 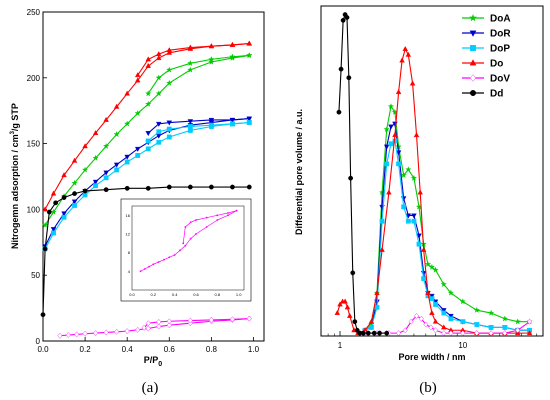 What do you see at coordinates (500, 19) in the screenshot?
I see `legend-label: DoA` at bounding box center [500, 19].